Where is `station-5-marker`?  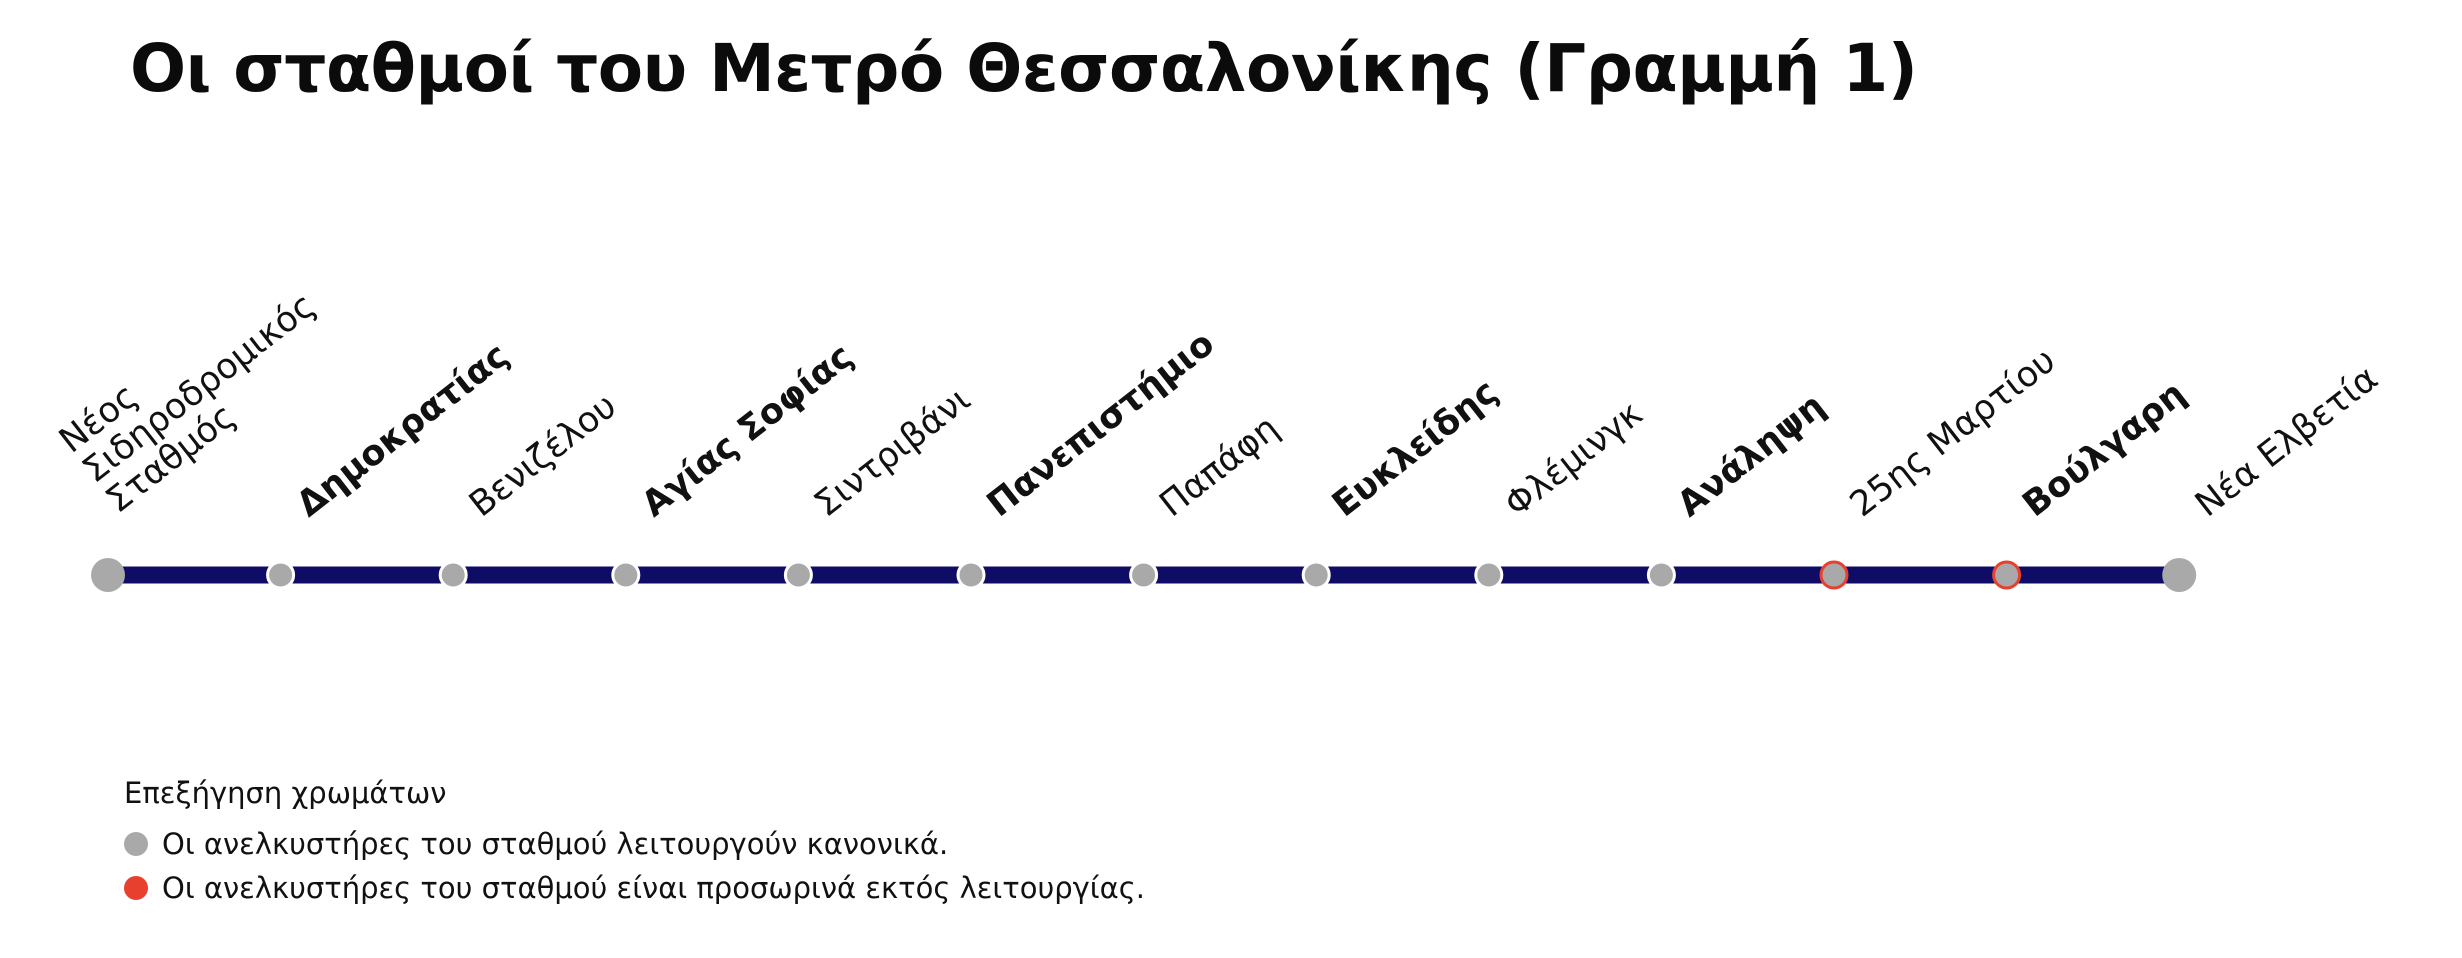
station-5-marker is located at coordinates (798, 575).